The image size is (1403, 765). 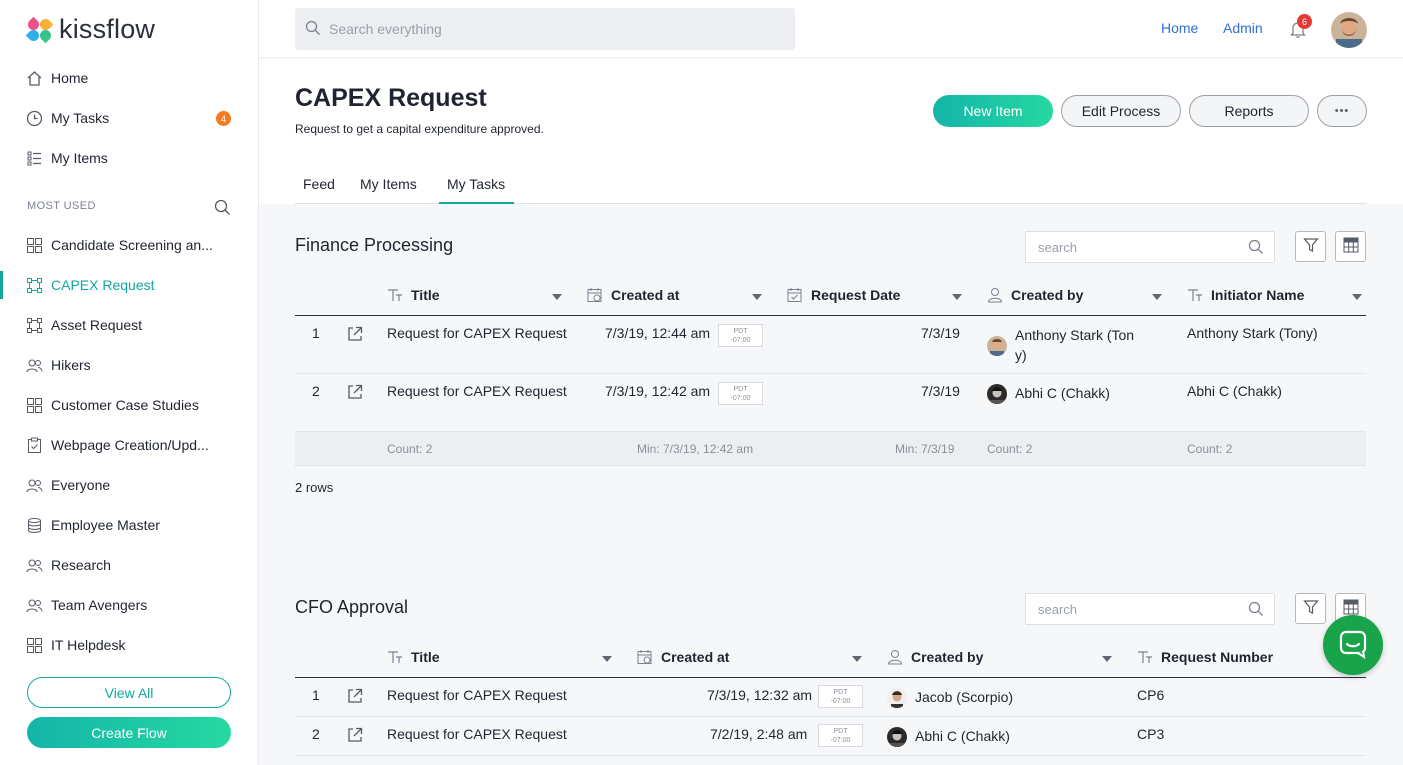 I want to click on row-created-by: Jacob (Scorpio), so click(x=964, y=697).